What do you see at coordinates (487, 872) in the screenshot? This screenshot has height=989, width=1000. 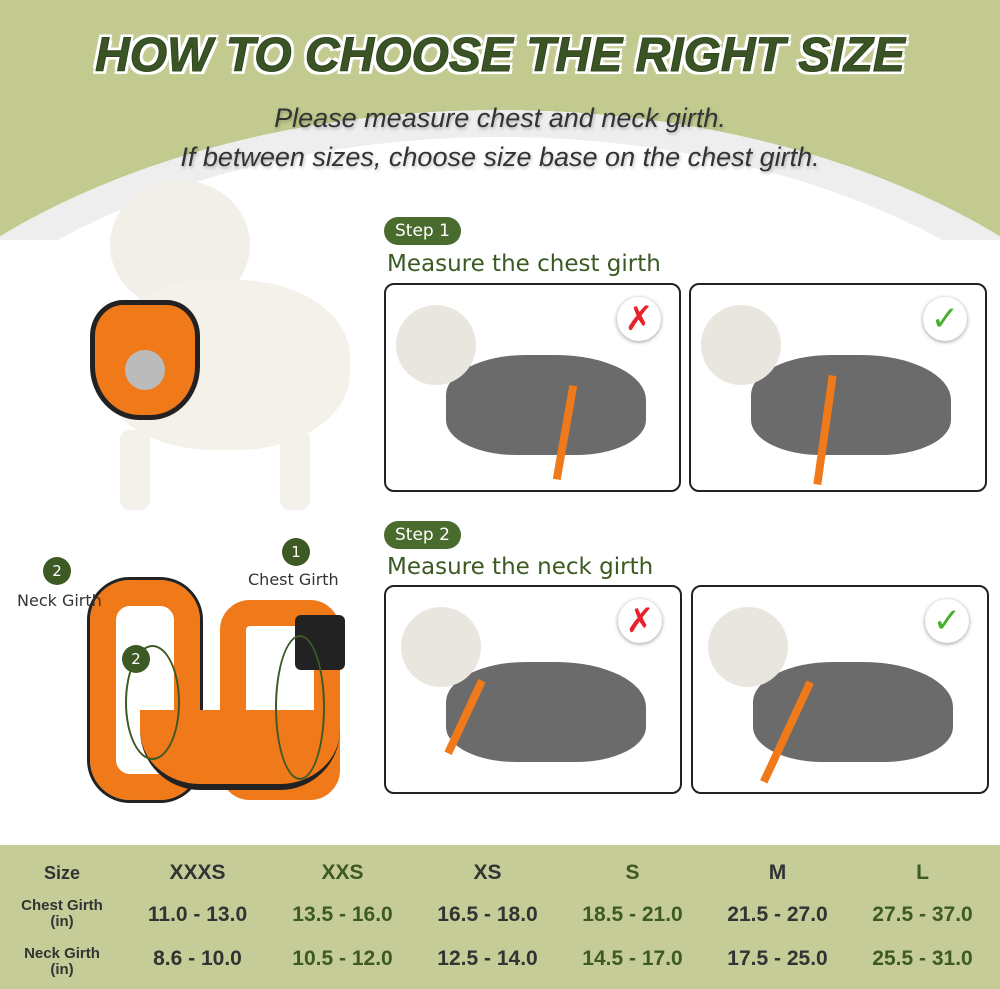 I see `size-cell: XS` at bounding box center [487, 872].